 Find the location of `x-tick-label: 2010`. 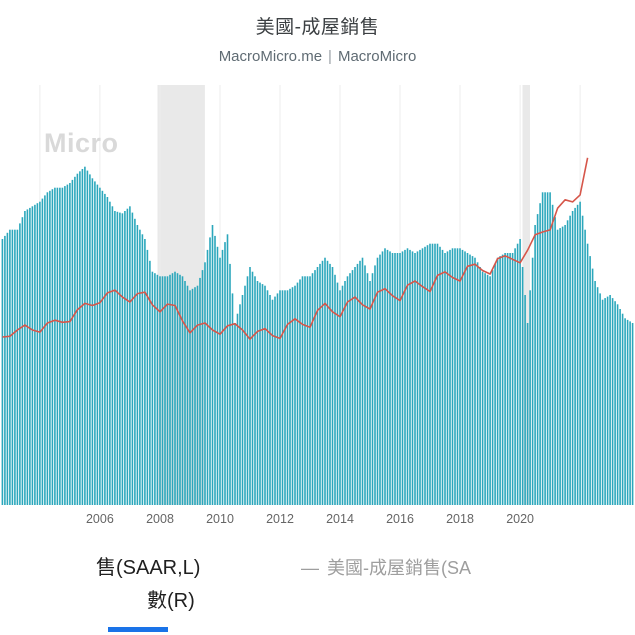

x-tick-label: 2010 is located at coordinates (220, 519).